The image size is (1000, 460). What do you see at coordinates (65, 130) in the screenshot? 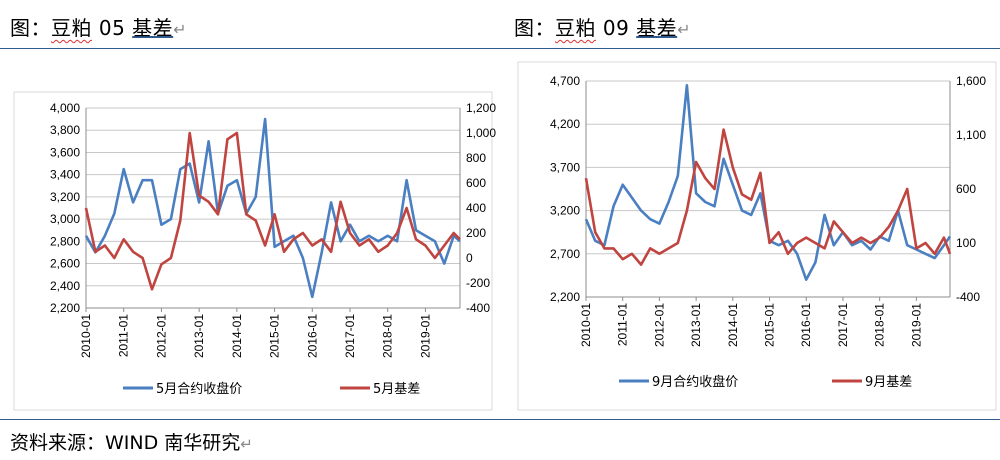
I see `y-left-tick-label: 3,800` at bounding box center [65, 130].